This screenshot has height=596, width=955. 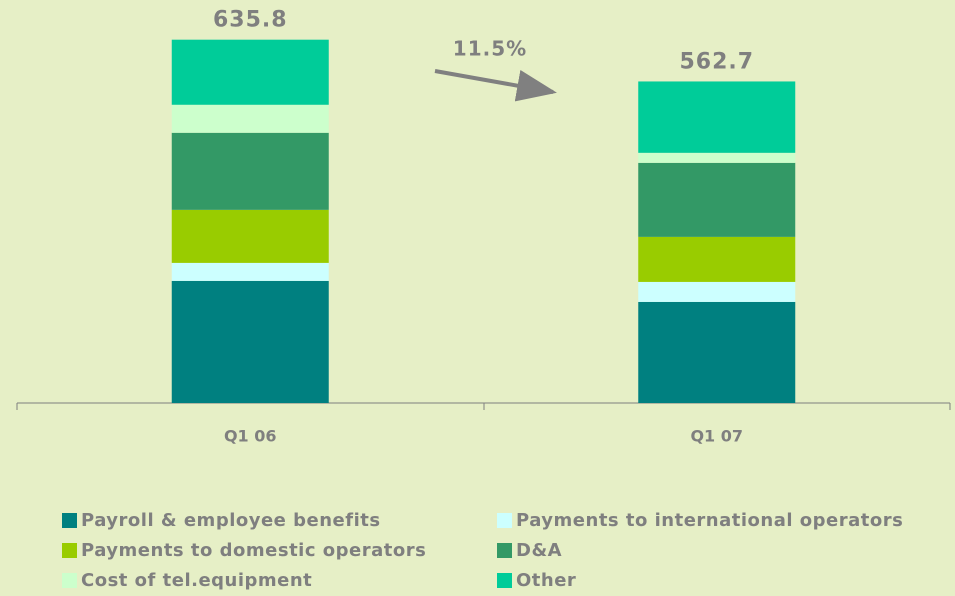 I want to click on annotation: 11.5%, so click(x=490, y=49).